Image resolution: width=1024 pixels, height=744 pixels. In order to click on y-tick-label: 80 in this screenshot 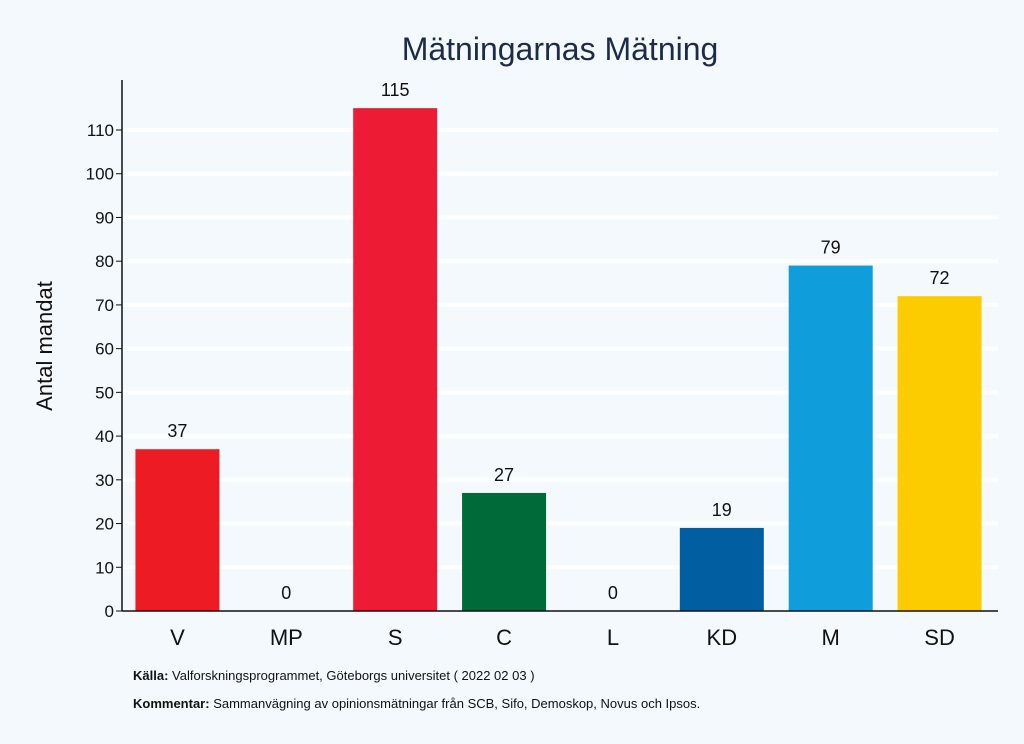, I will do `click(104, 261)`.